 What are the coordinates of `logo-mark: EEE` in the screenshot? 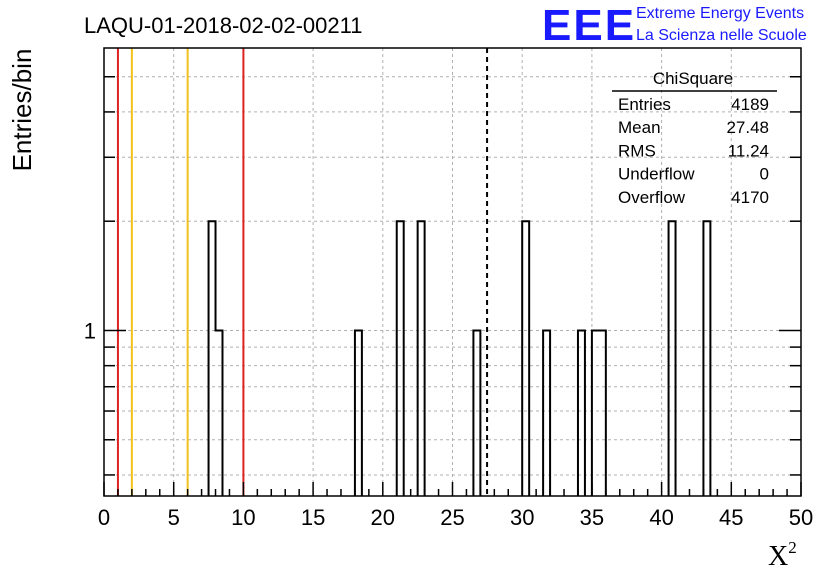 It's located at (589, 25).